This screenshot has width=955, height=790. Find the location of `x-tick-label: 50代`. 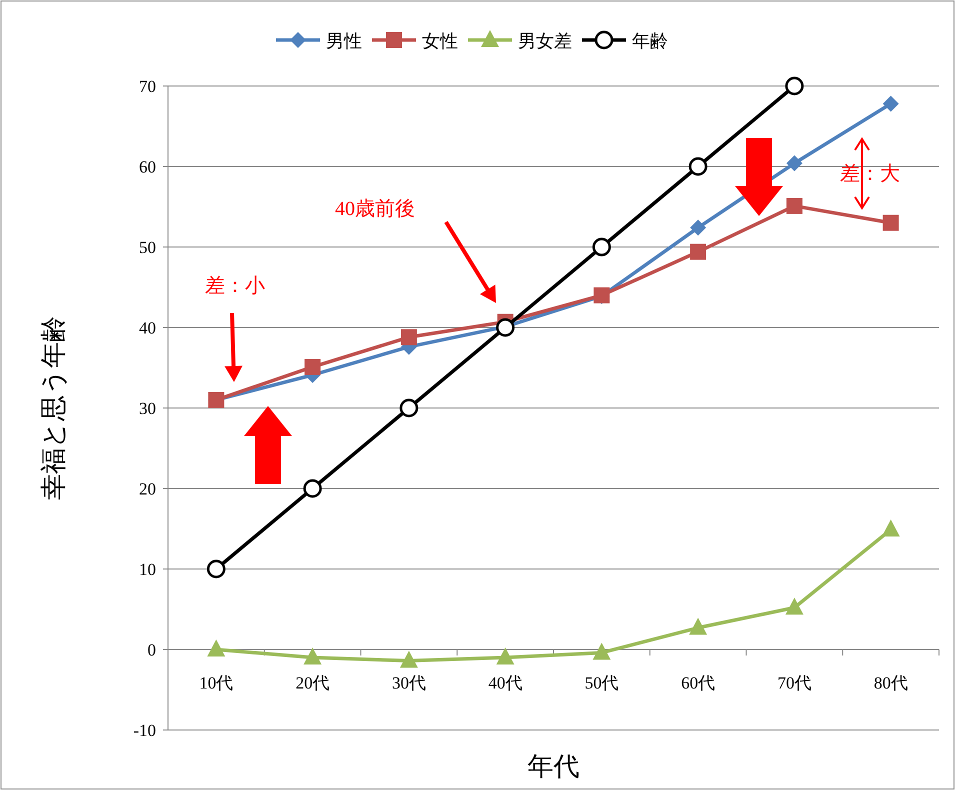

x-tick-label: 50代 is located at coordinates (601, 683).